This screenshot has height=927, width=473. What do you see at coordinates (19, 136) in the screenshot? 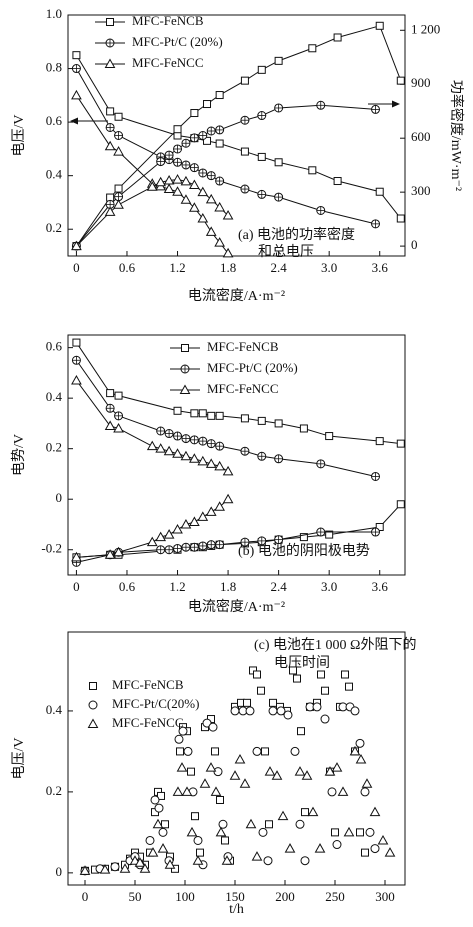
I see `y-axis-label: 电压/V` at bounding box center [19, 136].